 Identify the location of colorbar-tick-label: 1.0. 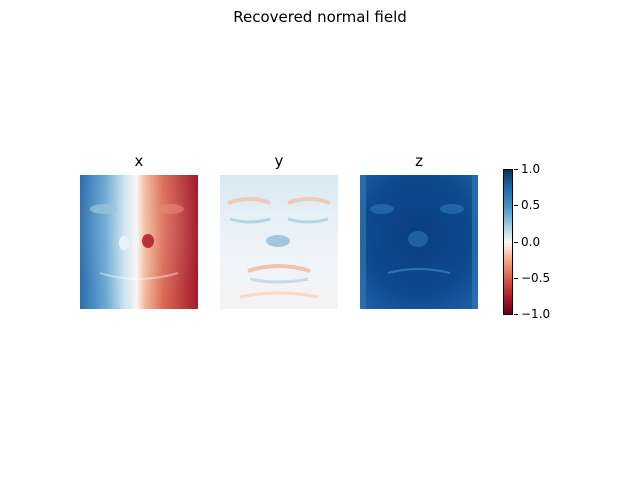
(531, 169).